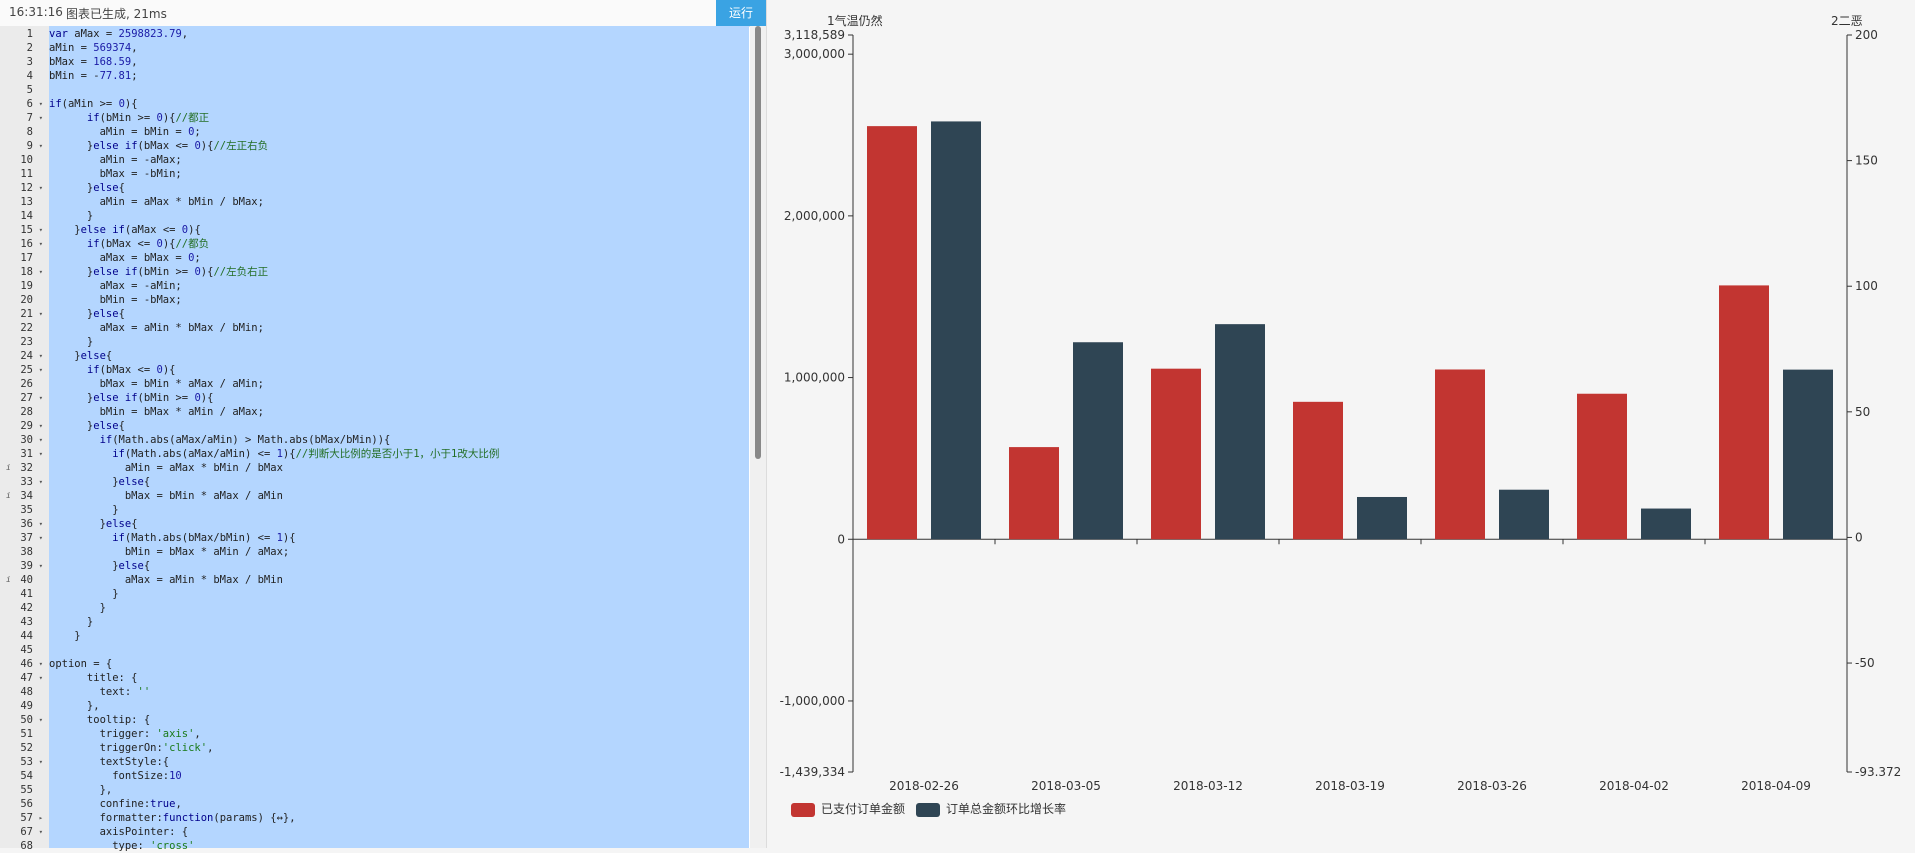 Image resolution: width=1915 pixels, height=853 pixels. Describe the element at coordinates (24, 580) in the screenshot. I see `line-number: 40 i` at that location.